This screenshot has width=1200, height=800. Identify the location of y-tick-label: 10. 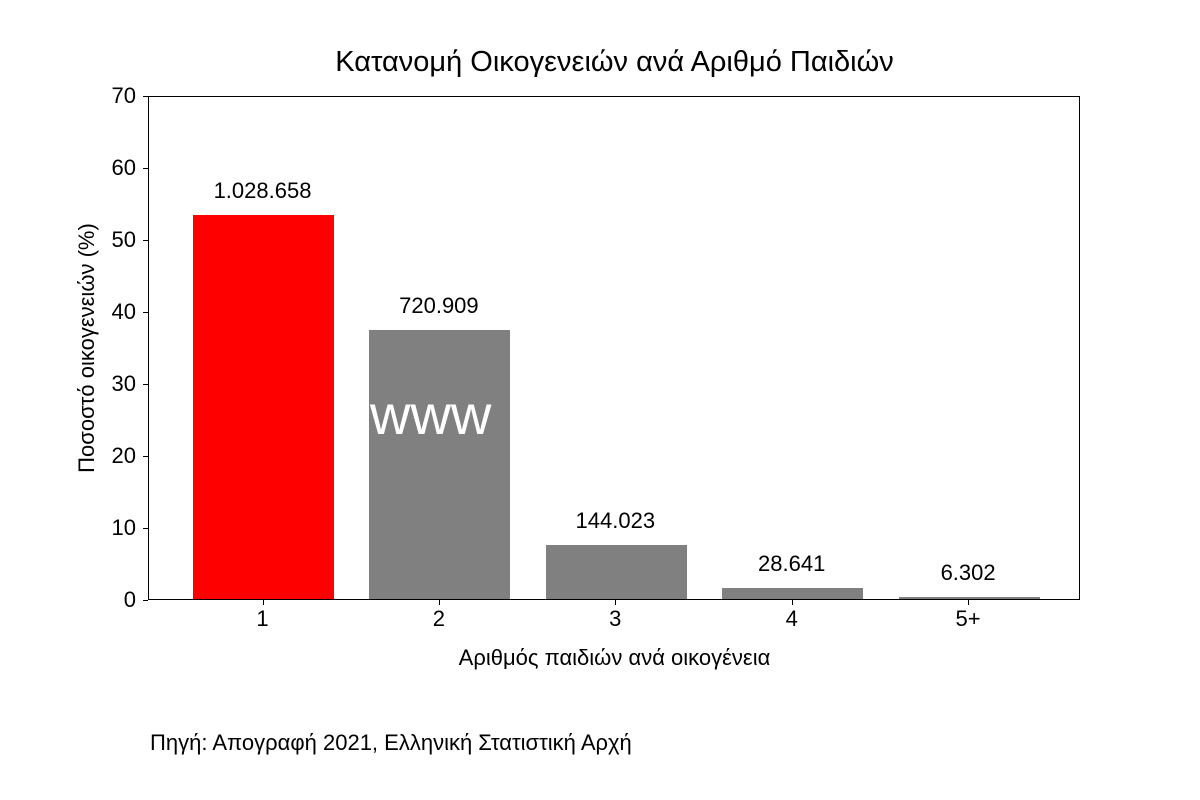
(123, 527).